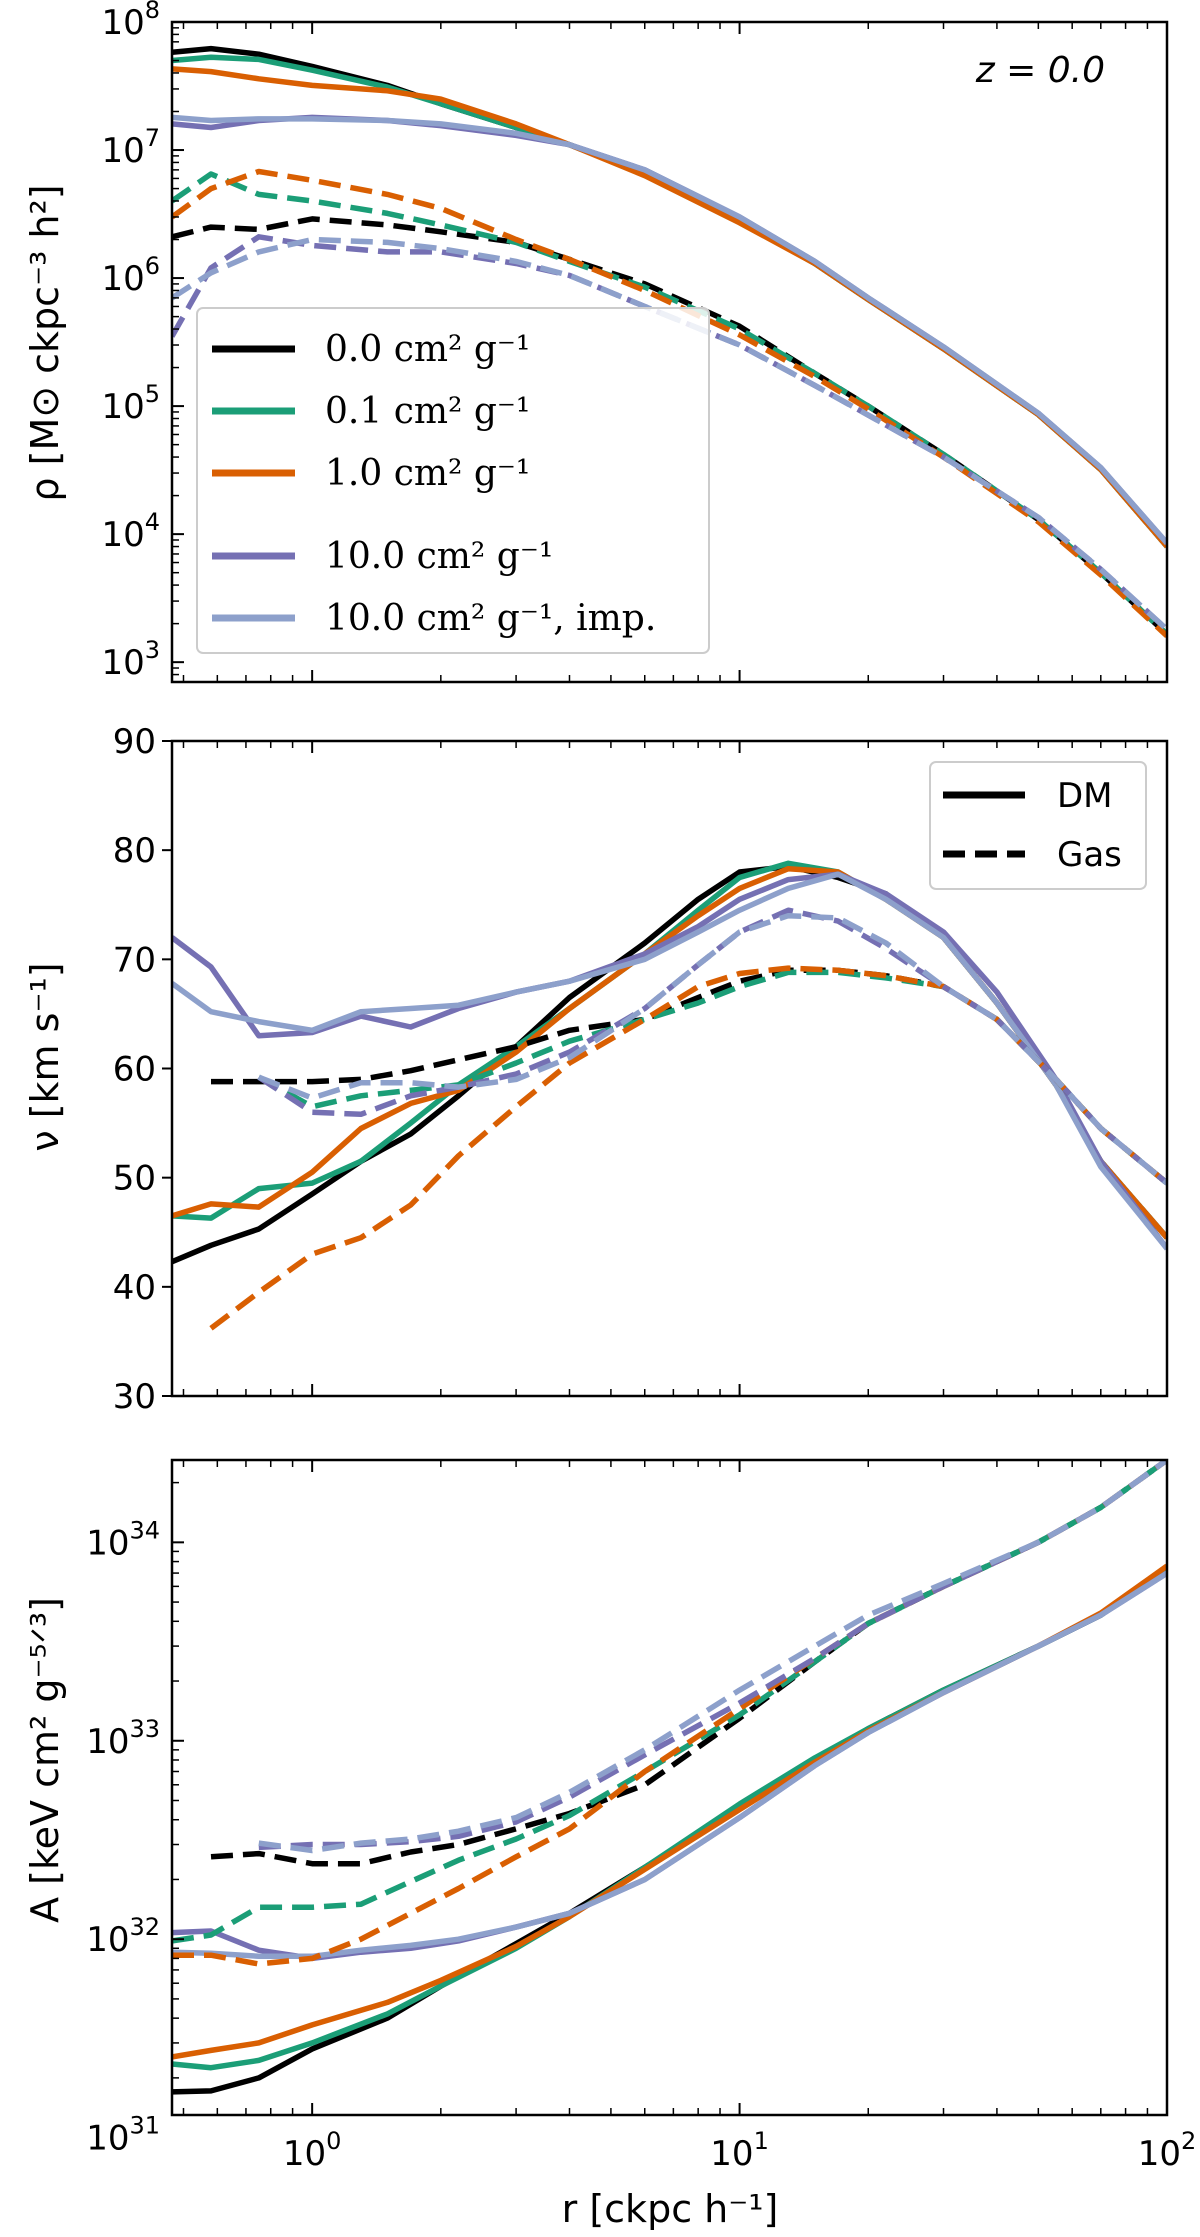 Image resolution: width=1200 pixels, height=2237 pixels. Describe the element at coordinates (312, 2150) in the screenshot. I see `x-tick-label: 10⁰` at that location.